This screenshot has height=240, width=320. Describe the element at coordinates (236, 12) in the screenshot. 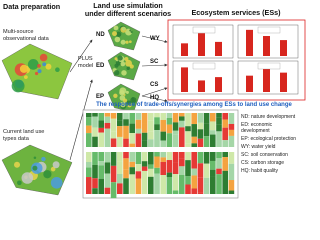

I see `section-title: Ecosystem services (ESs)` at that location.